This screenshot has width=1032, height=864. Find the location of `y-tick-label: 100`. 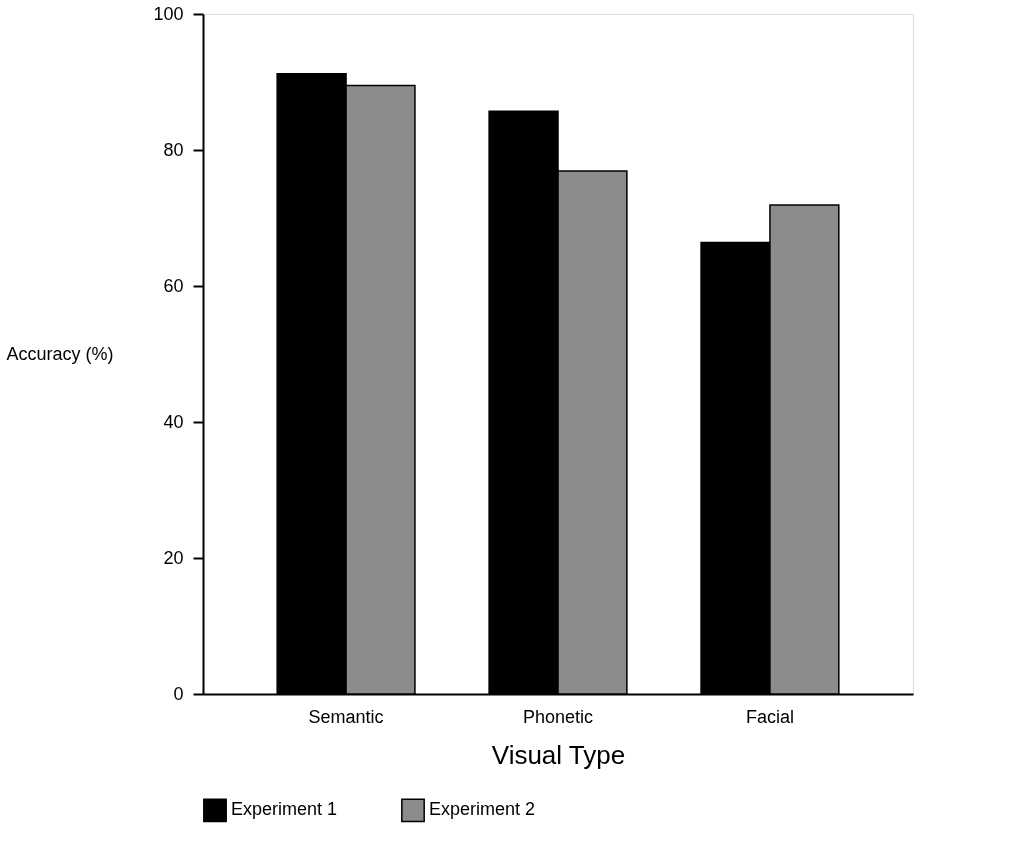

y-tick-label: 100 is located at coordinates (168, 13).